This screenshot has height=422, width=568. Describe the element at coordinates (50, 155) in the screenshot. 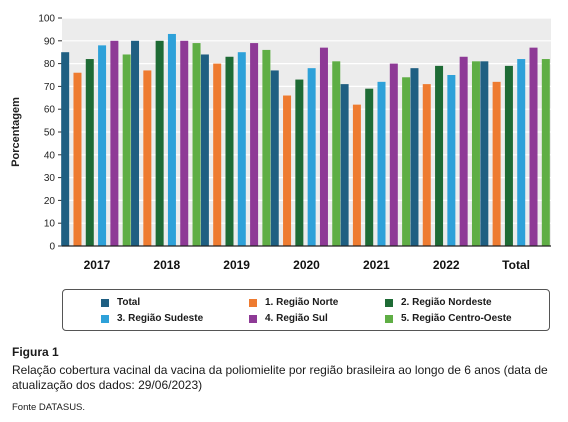

I see `y-tick-label: 40` at that location.